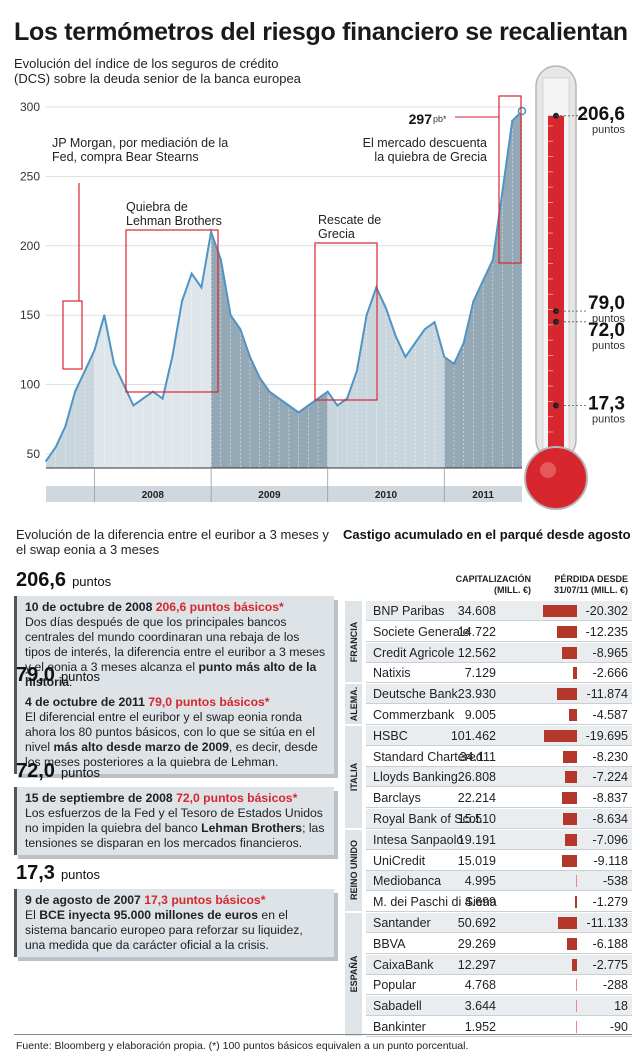 This screenshot has height=1064, width=640. Describe the element at coordinates (606, 404) in the screenshot. I see `thermo-value-label: 17,3` at that location.